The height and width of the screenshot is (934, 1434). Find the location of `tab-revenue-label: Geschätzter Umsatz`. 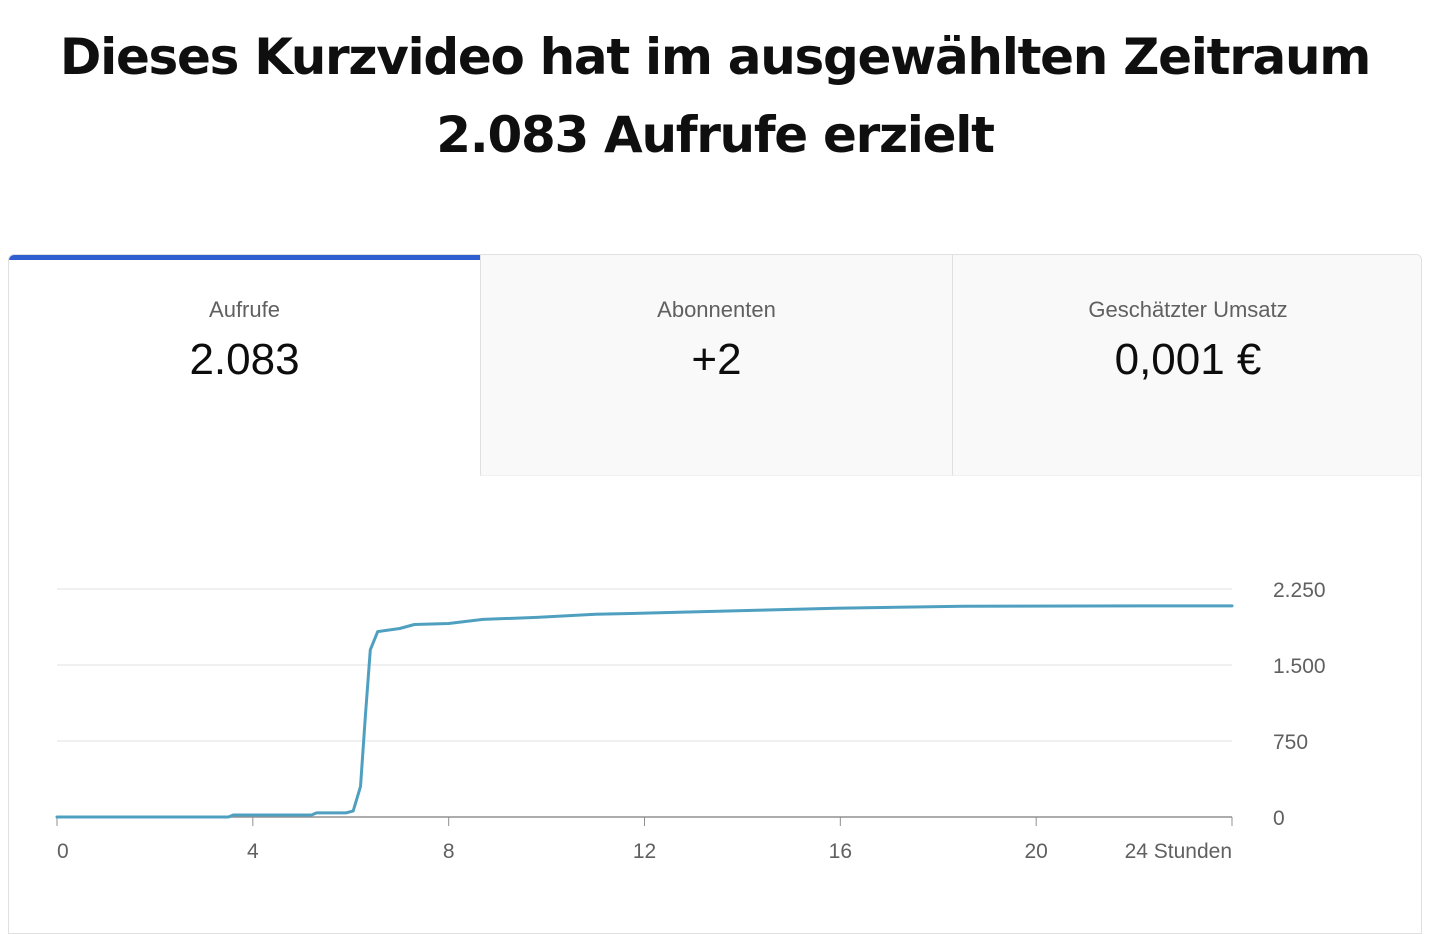

tab-revenue-label: Geschätzter Umsatz is located at coordinates (1188, 309).